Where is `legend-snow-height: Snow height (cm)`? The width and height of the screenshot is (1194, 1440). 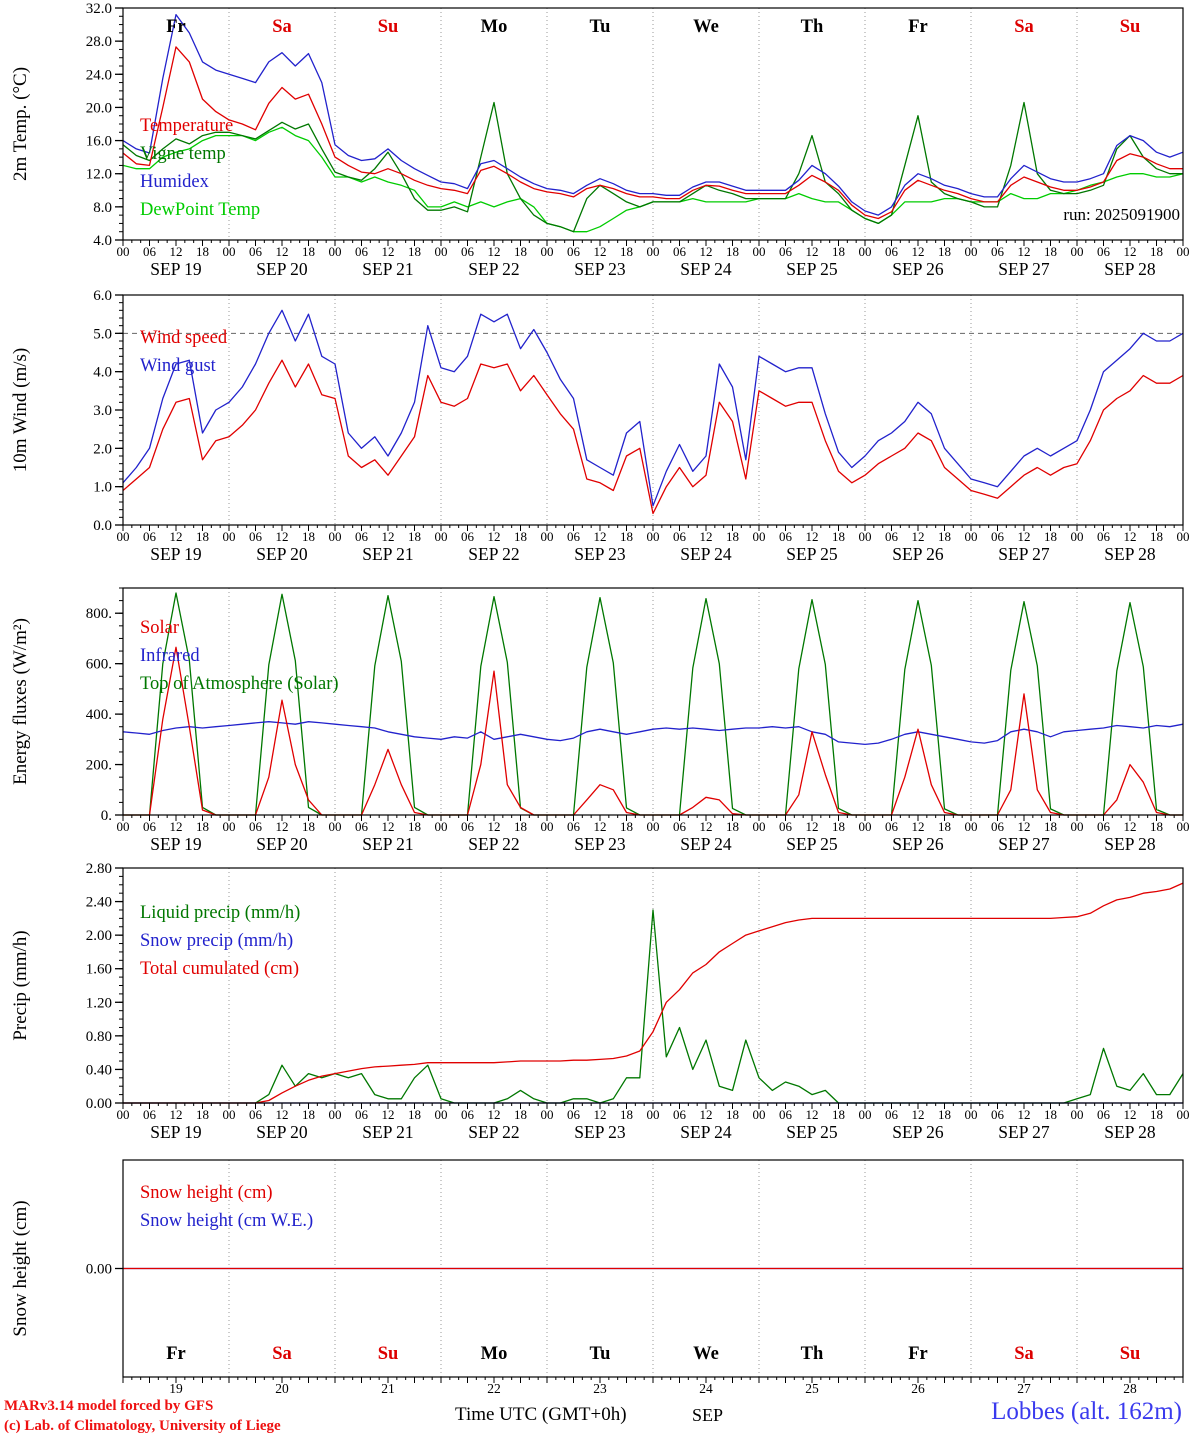 legend-snow-height: Snow height (cm) is located at coordinates (206, 1193).